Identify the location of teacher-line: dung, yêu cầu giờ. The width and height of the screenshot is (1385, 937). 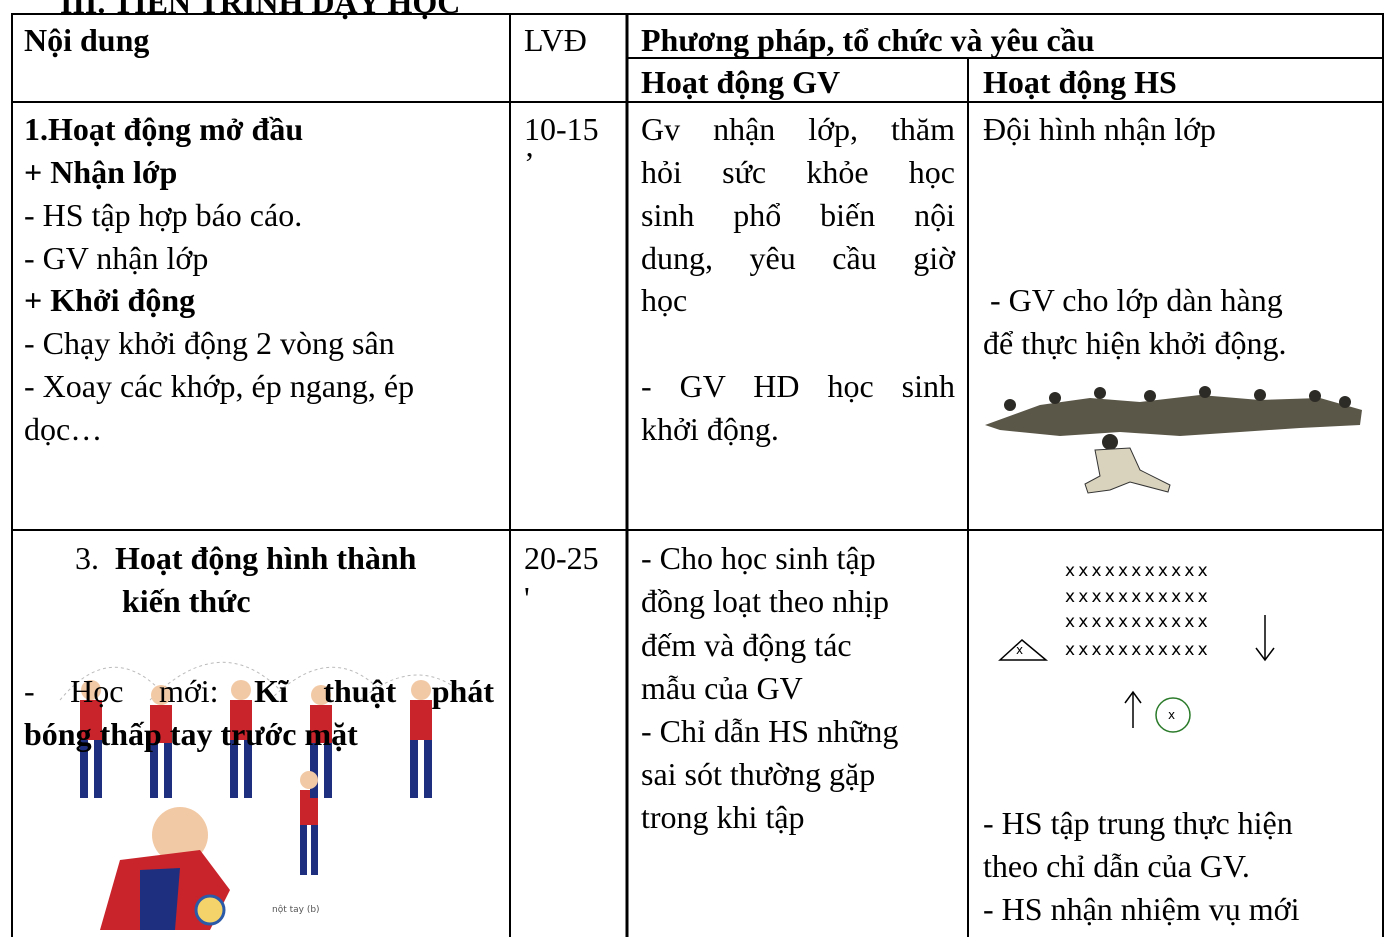
(798, 258).